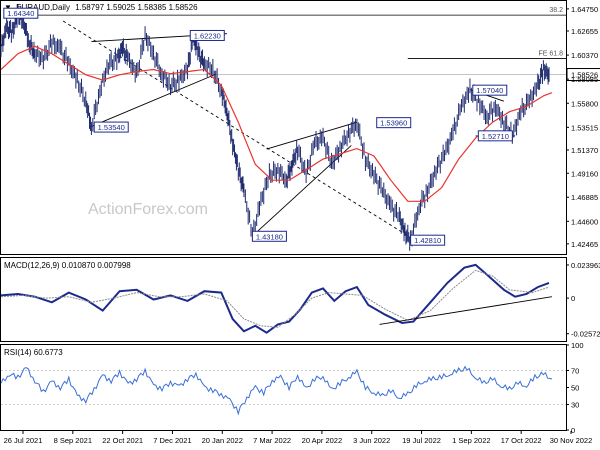 The width and height of the screenshot is (600, 450). I want to click on swing-price-label: 1.64340, so click(20, 13).